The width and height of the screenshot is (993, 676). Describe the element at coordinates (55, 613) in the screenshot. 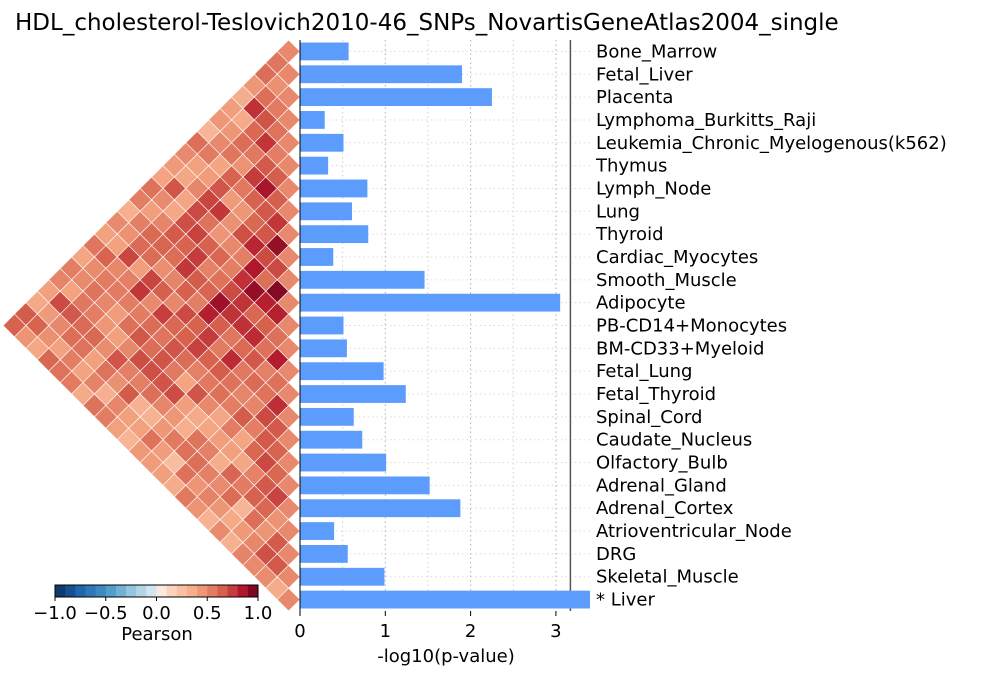

I see `colorbar-tick-label: −1.0` at that location.